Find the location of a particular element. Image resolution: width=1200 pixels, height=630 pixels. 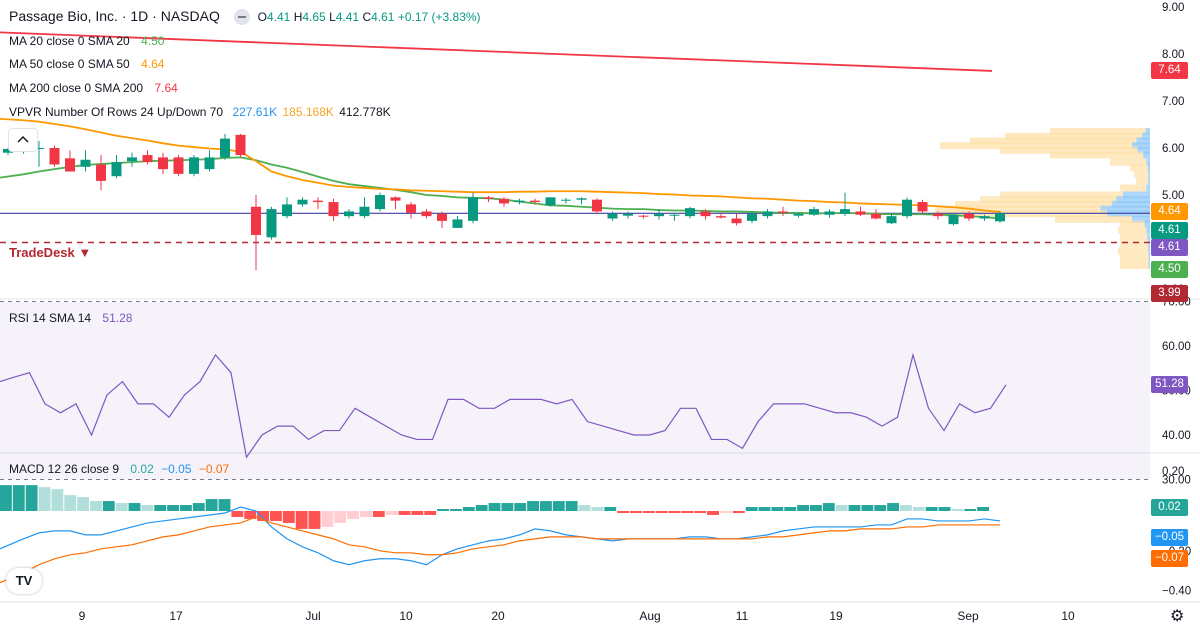

rsi-axis-tick: 40.00 is located at coordinates (1176, 436).